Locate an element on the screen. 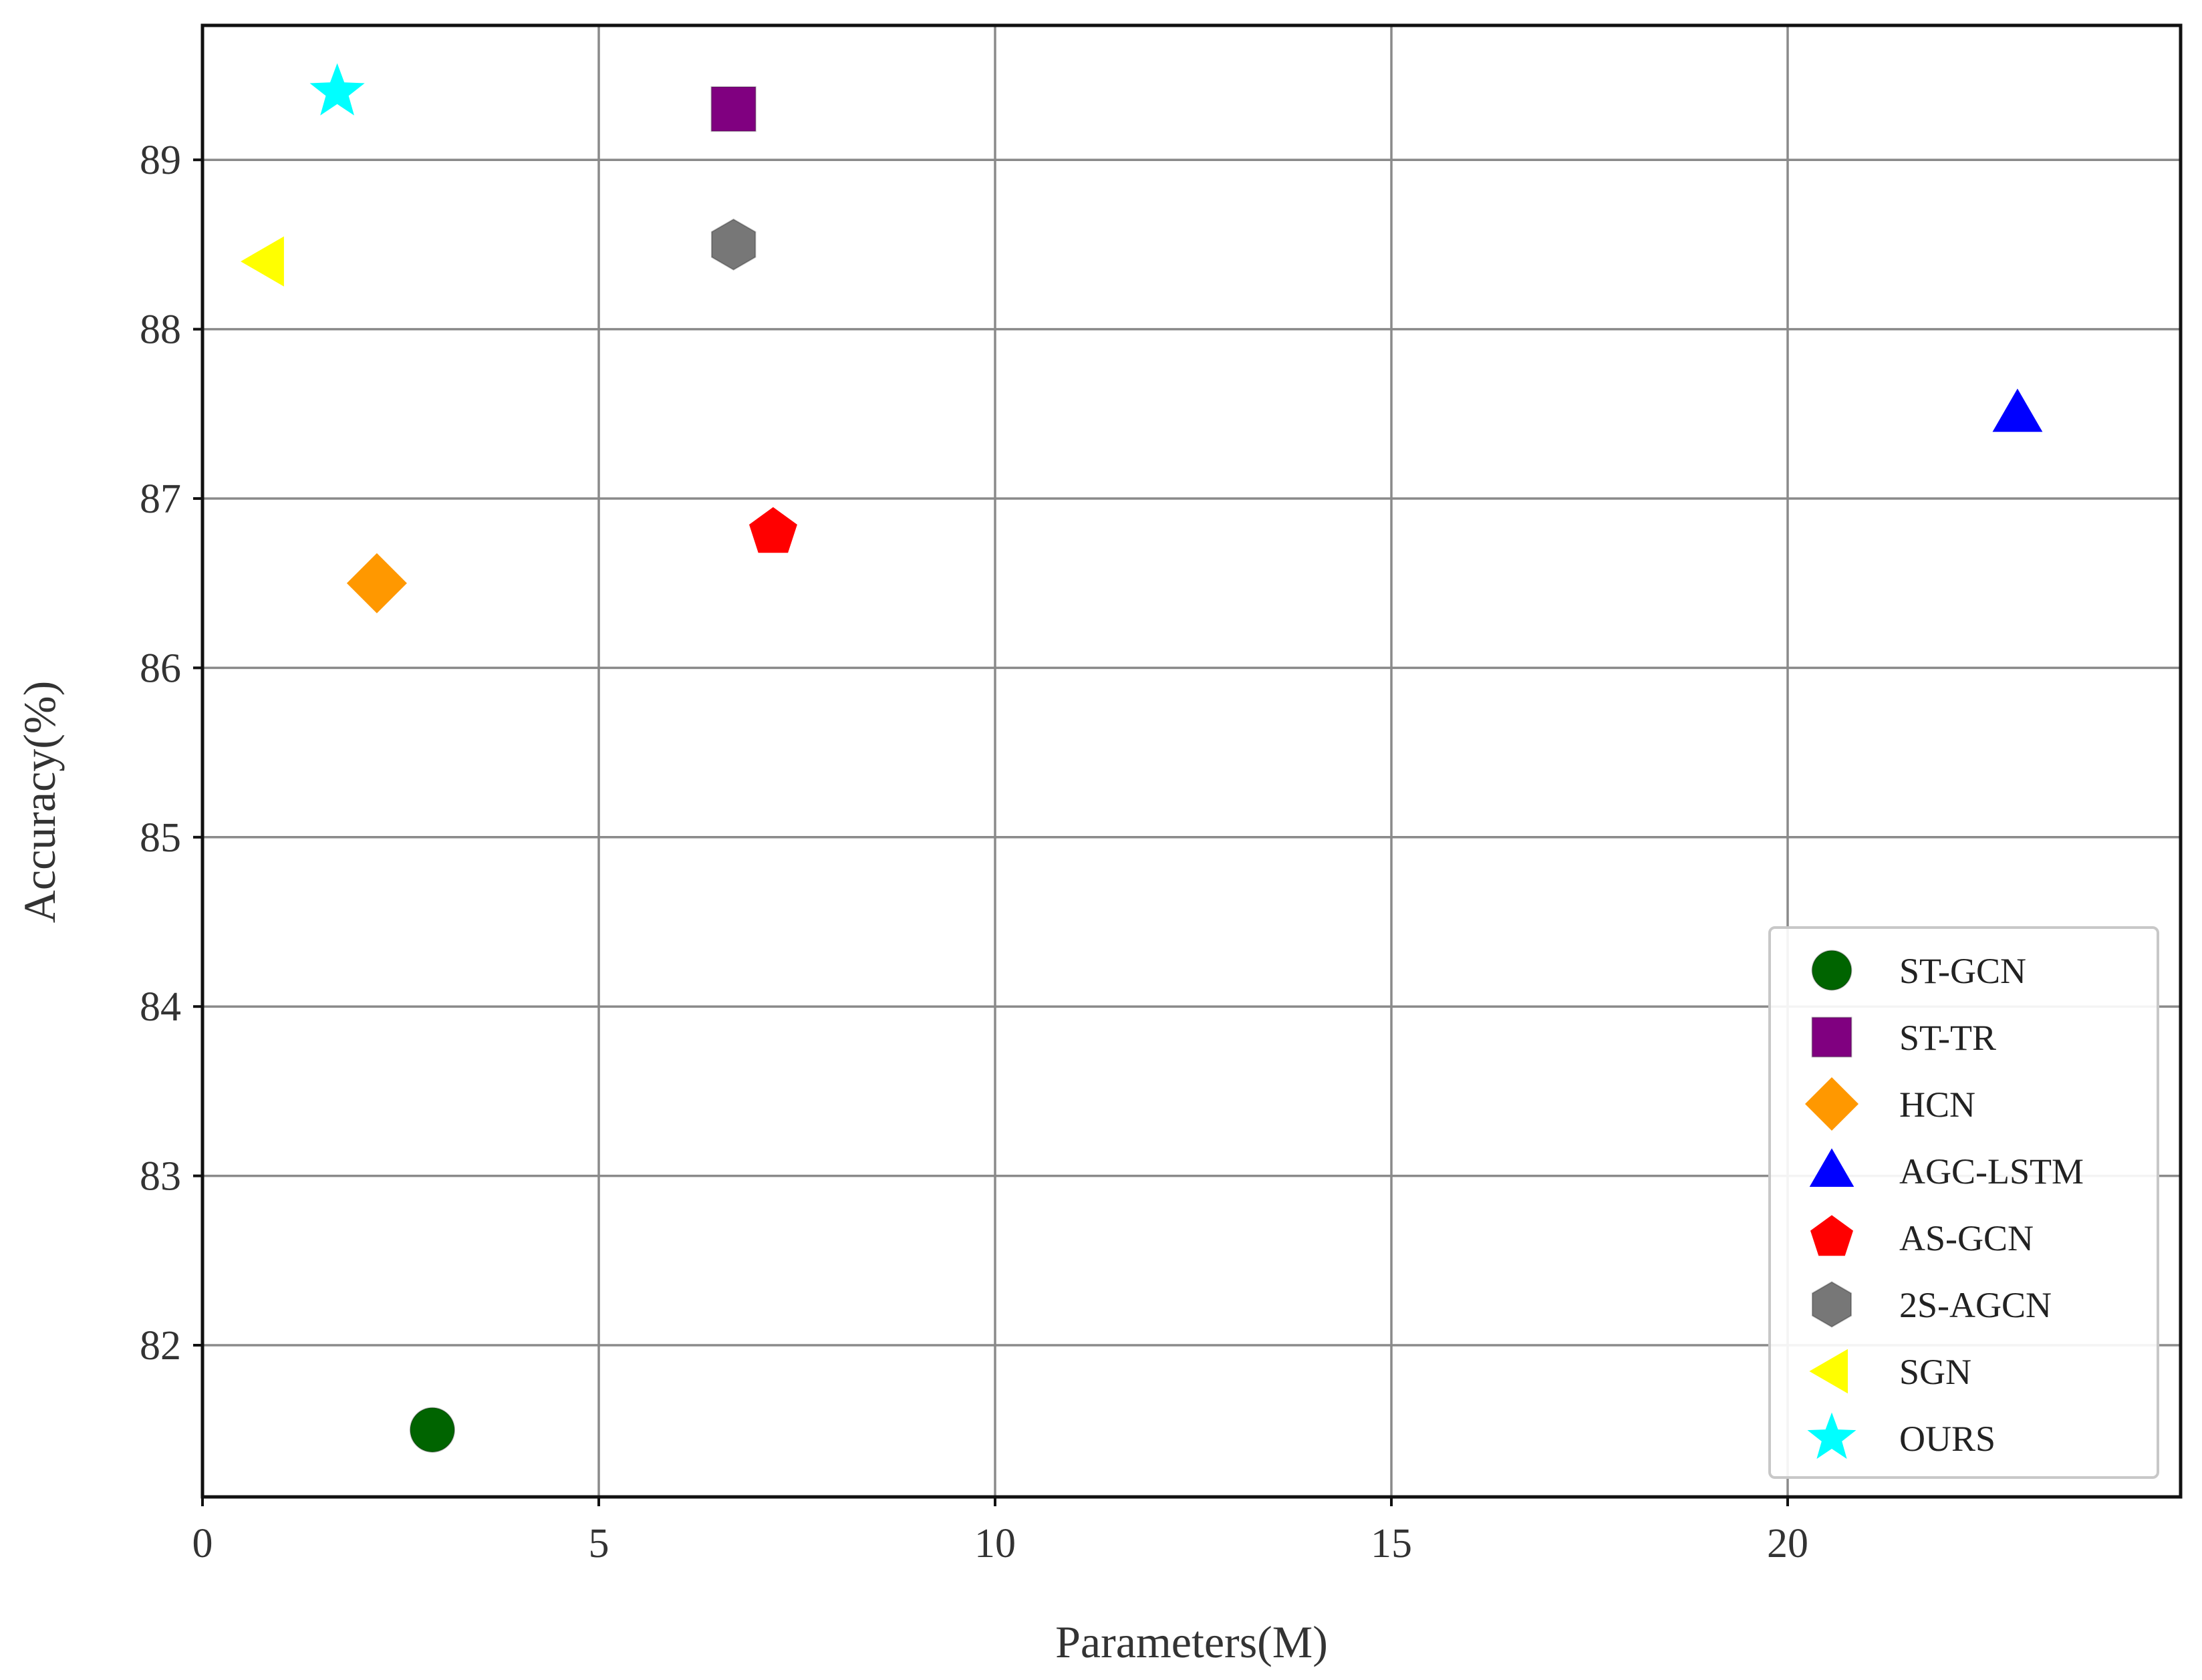  legend-label: ST-TR is located at coordinates (1947, 1038).